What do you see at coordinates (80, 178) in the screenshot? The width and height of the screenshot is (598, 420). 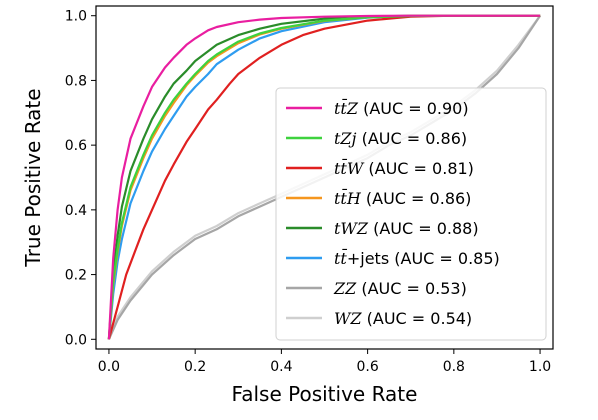 I see `y-axis-ticks: 0.0 0.2 0.4 0.6 0.8 1.0` at bounding box center [80, 178].